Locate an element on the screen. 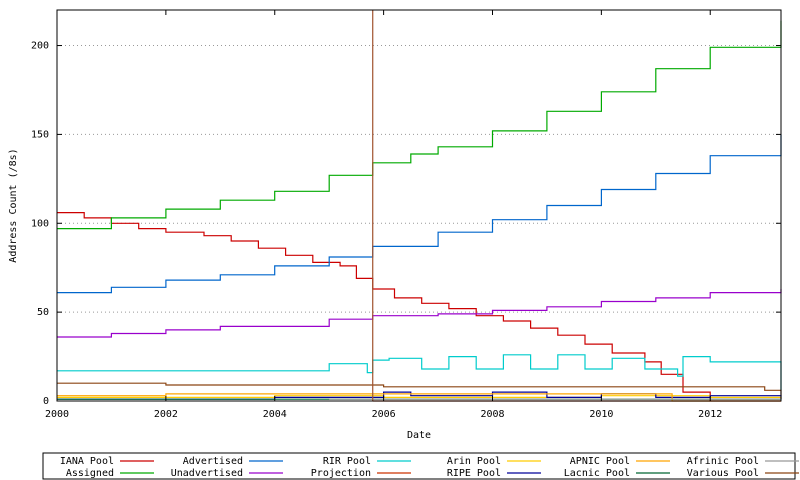 The image size is (800, 480). series-rir-pool-line is located at coordinates (419, 372).